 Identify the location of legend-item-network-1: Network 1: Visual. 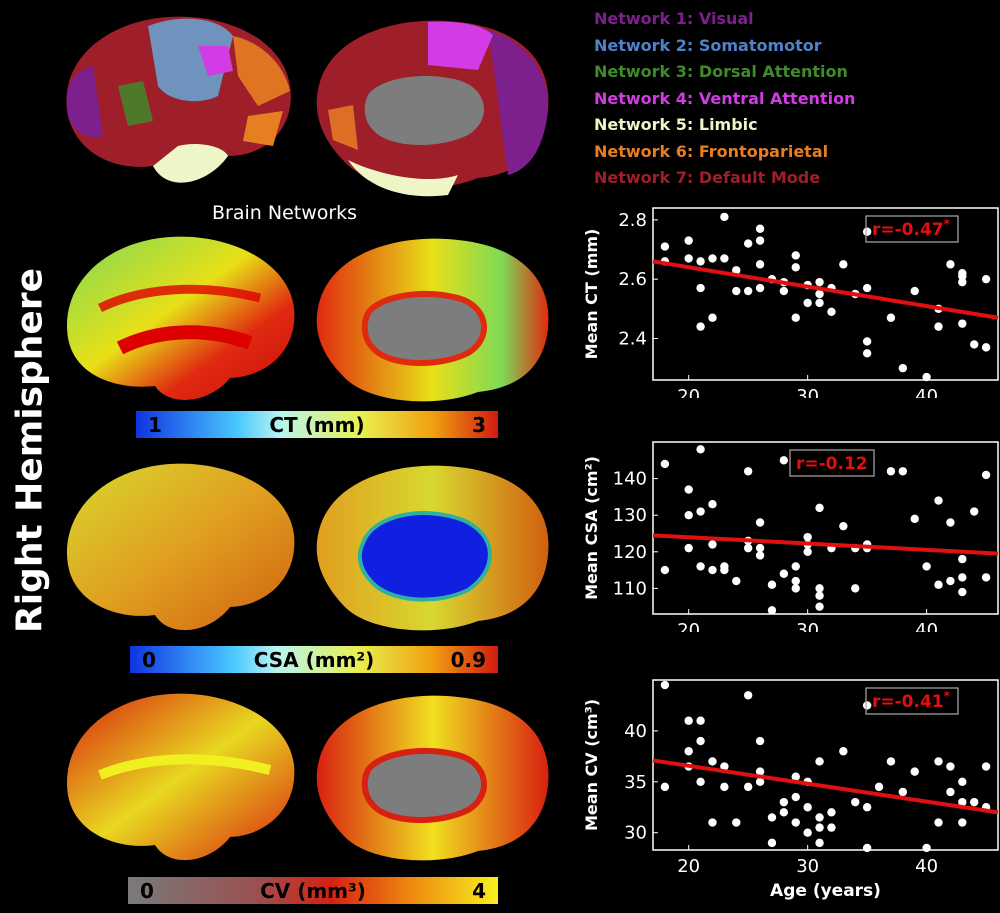
(674, 18).